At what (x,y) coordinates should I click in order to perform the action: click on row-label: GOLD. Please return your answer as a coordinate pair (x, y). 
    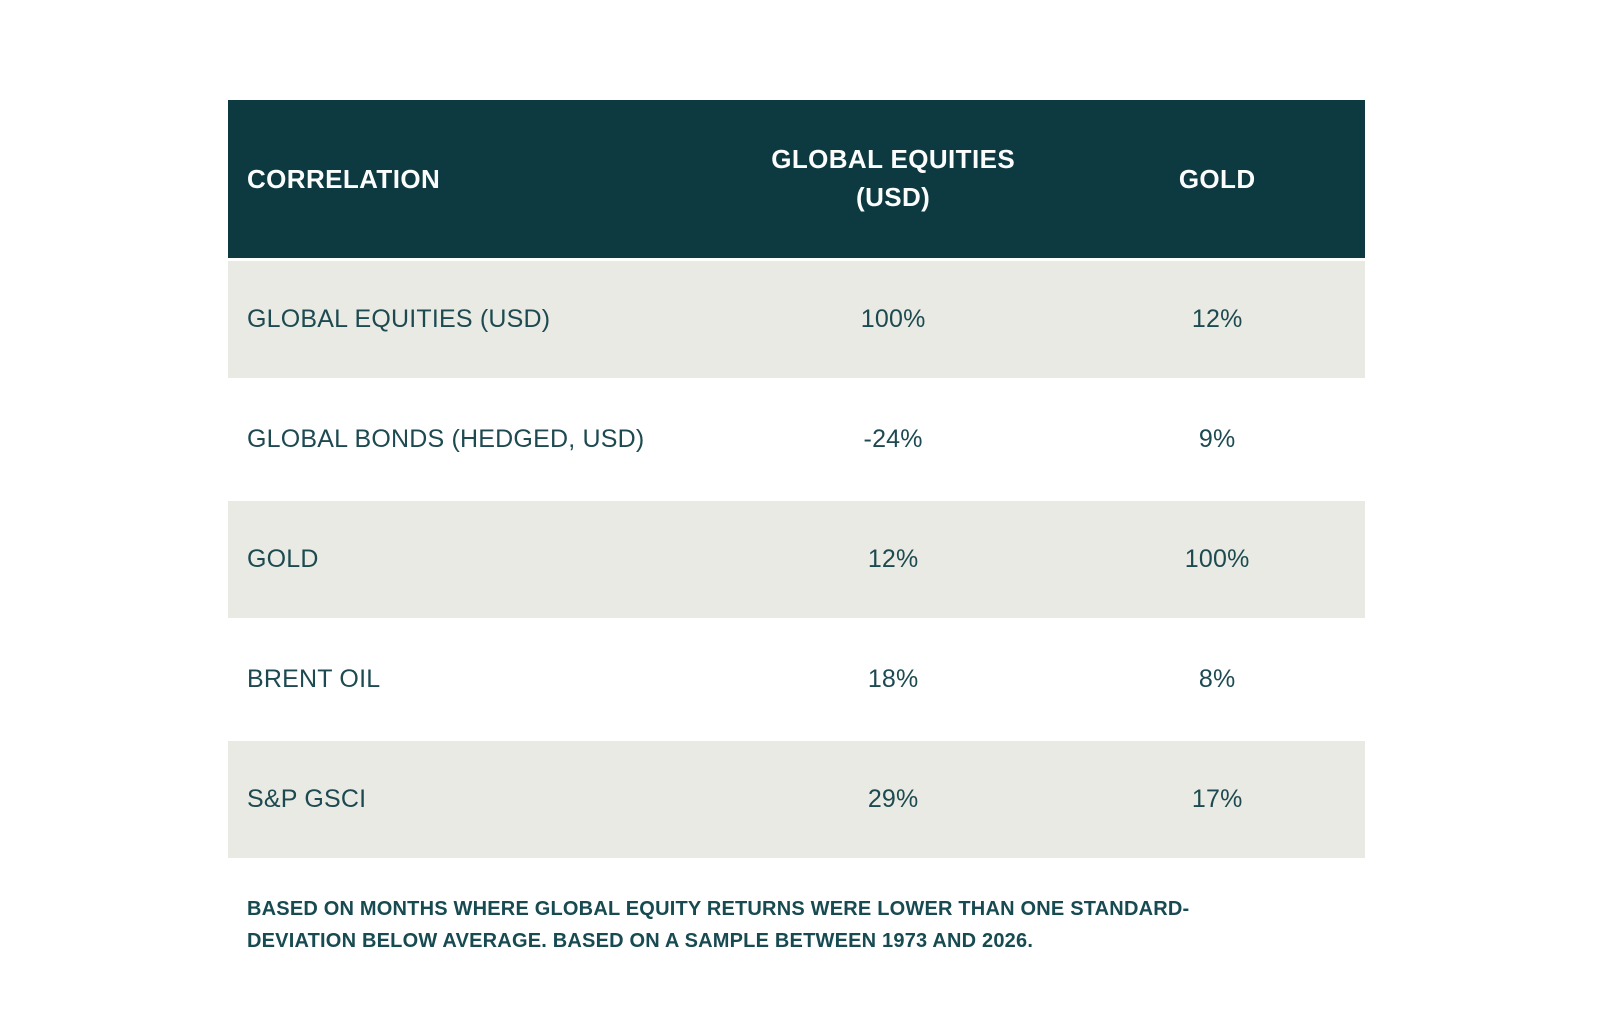
    Looking at the image, I should click on (283, 559).